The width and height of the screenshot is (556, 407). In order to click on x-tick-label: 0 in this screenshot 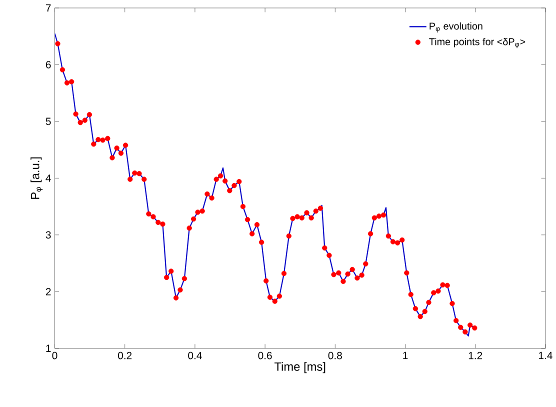, I will do `click(55, 356)`.